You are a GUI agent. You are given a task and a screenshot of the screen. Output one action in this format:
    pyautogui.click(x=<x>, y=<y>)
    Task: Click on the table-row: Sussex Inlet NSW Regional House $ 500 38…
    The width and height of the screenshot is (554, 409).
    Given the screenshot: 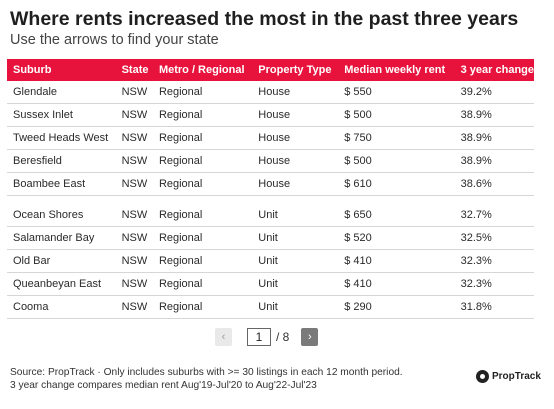 What is the action you would take?
    pyautogui.click(x=270, y=115)
    